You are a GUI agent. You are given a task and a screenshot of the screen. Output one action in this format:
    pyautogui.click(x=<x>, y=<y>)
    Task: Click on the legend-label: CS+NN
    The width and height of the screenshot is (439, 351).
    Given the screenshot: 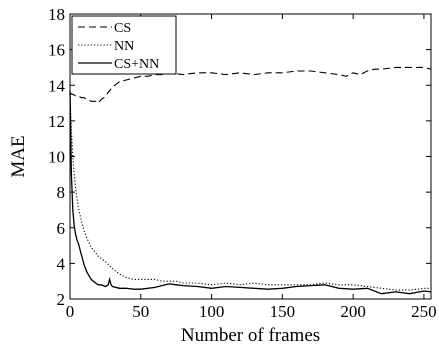 What is the action you would take?
    pyautogui.click(x=136, y=64)
    